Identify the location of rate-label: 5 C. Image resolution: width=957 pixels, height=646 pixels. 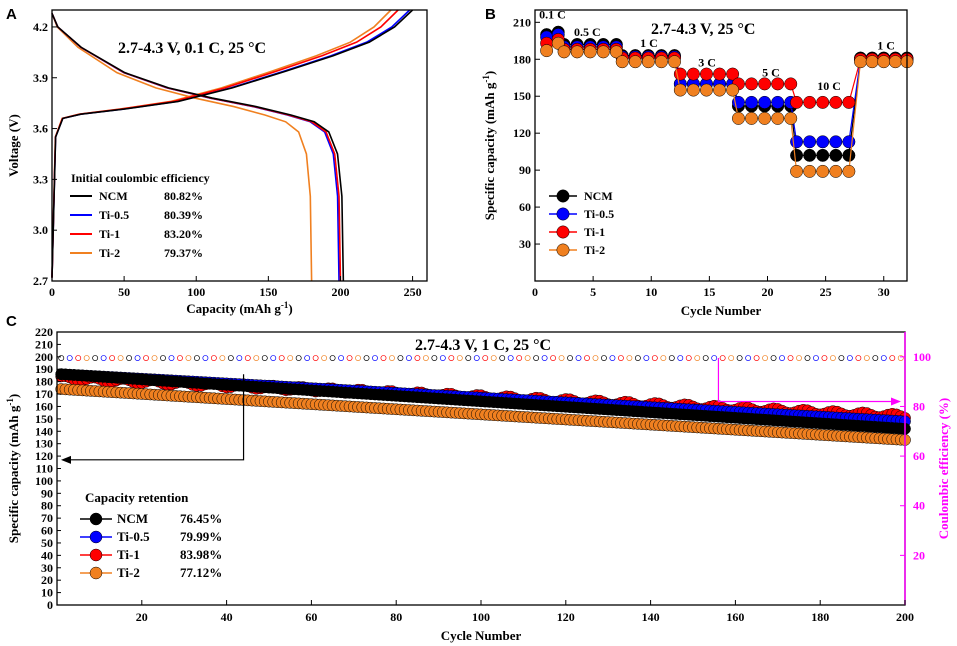
(771, 73).